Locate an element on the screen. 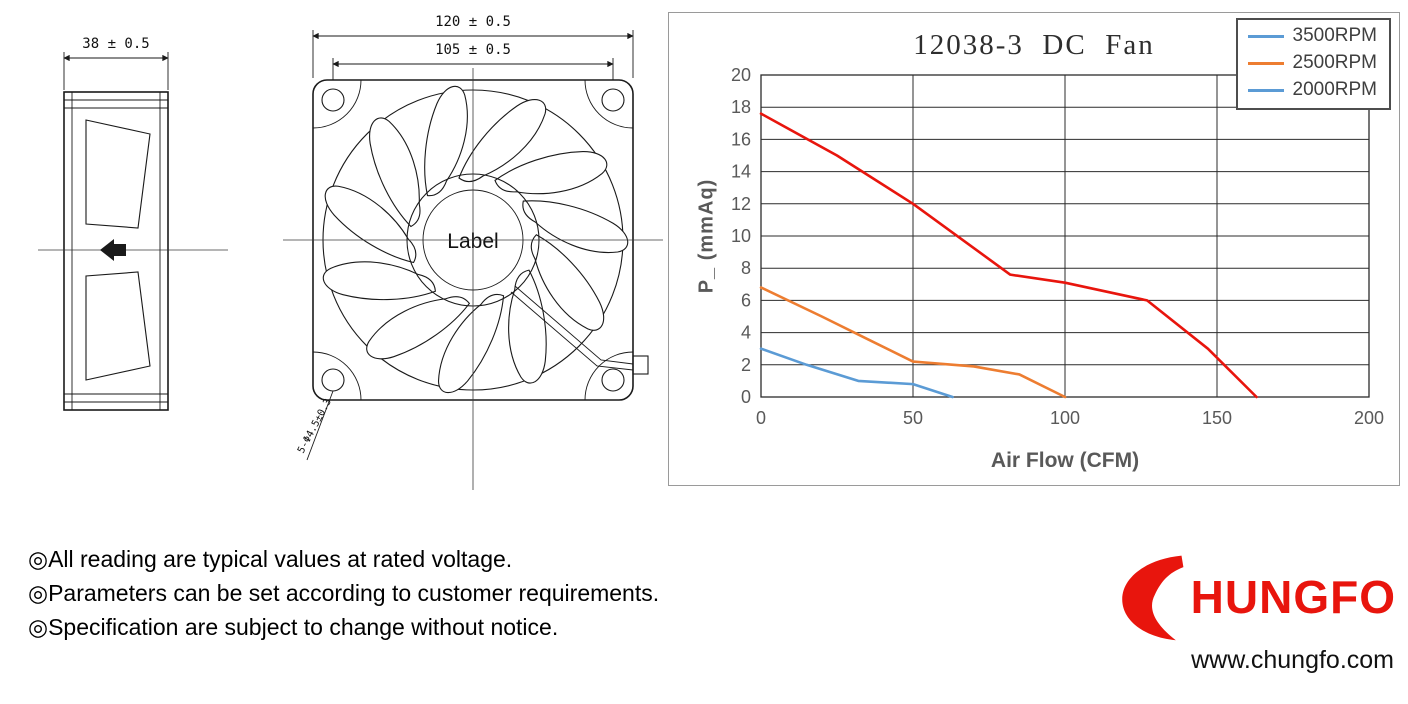 The width and height of the screenshot is (1408, 704). chart-legend: 3500RPM 2500RPM 2000RPM is located at coordinates (1313, 64).